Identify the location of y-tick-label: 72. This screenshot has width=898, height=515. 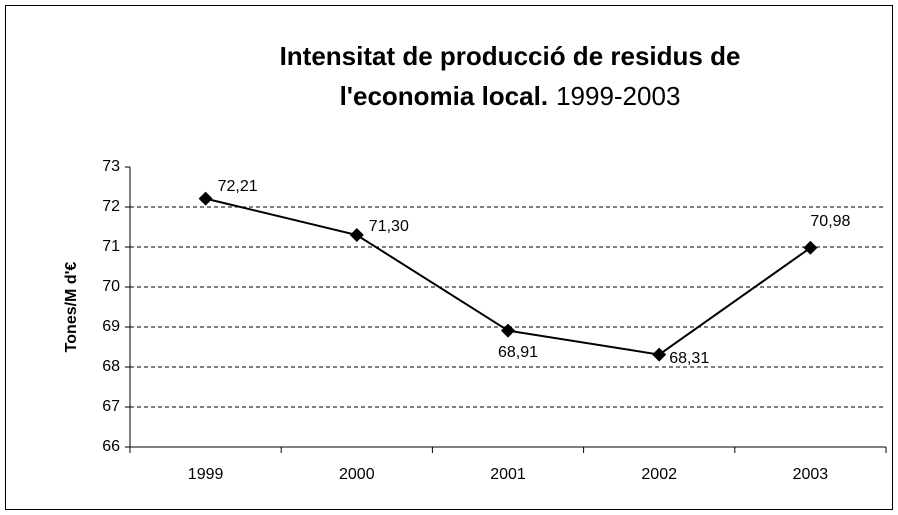
(111, 206).